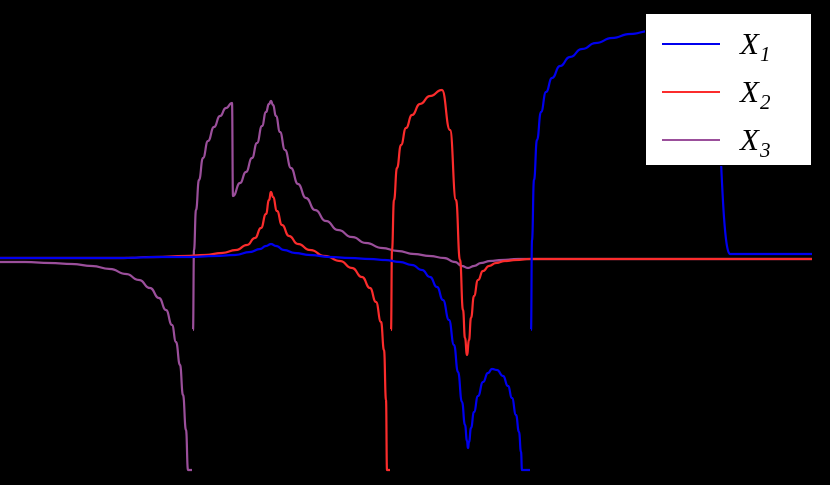 This screenshot has height=485, width=830. Describe the element at coordinates (755, 94) in the screenshot. I see `legend-label-X2: X2` at that location.